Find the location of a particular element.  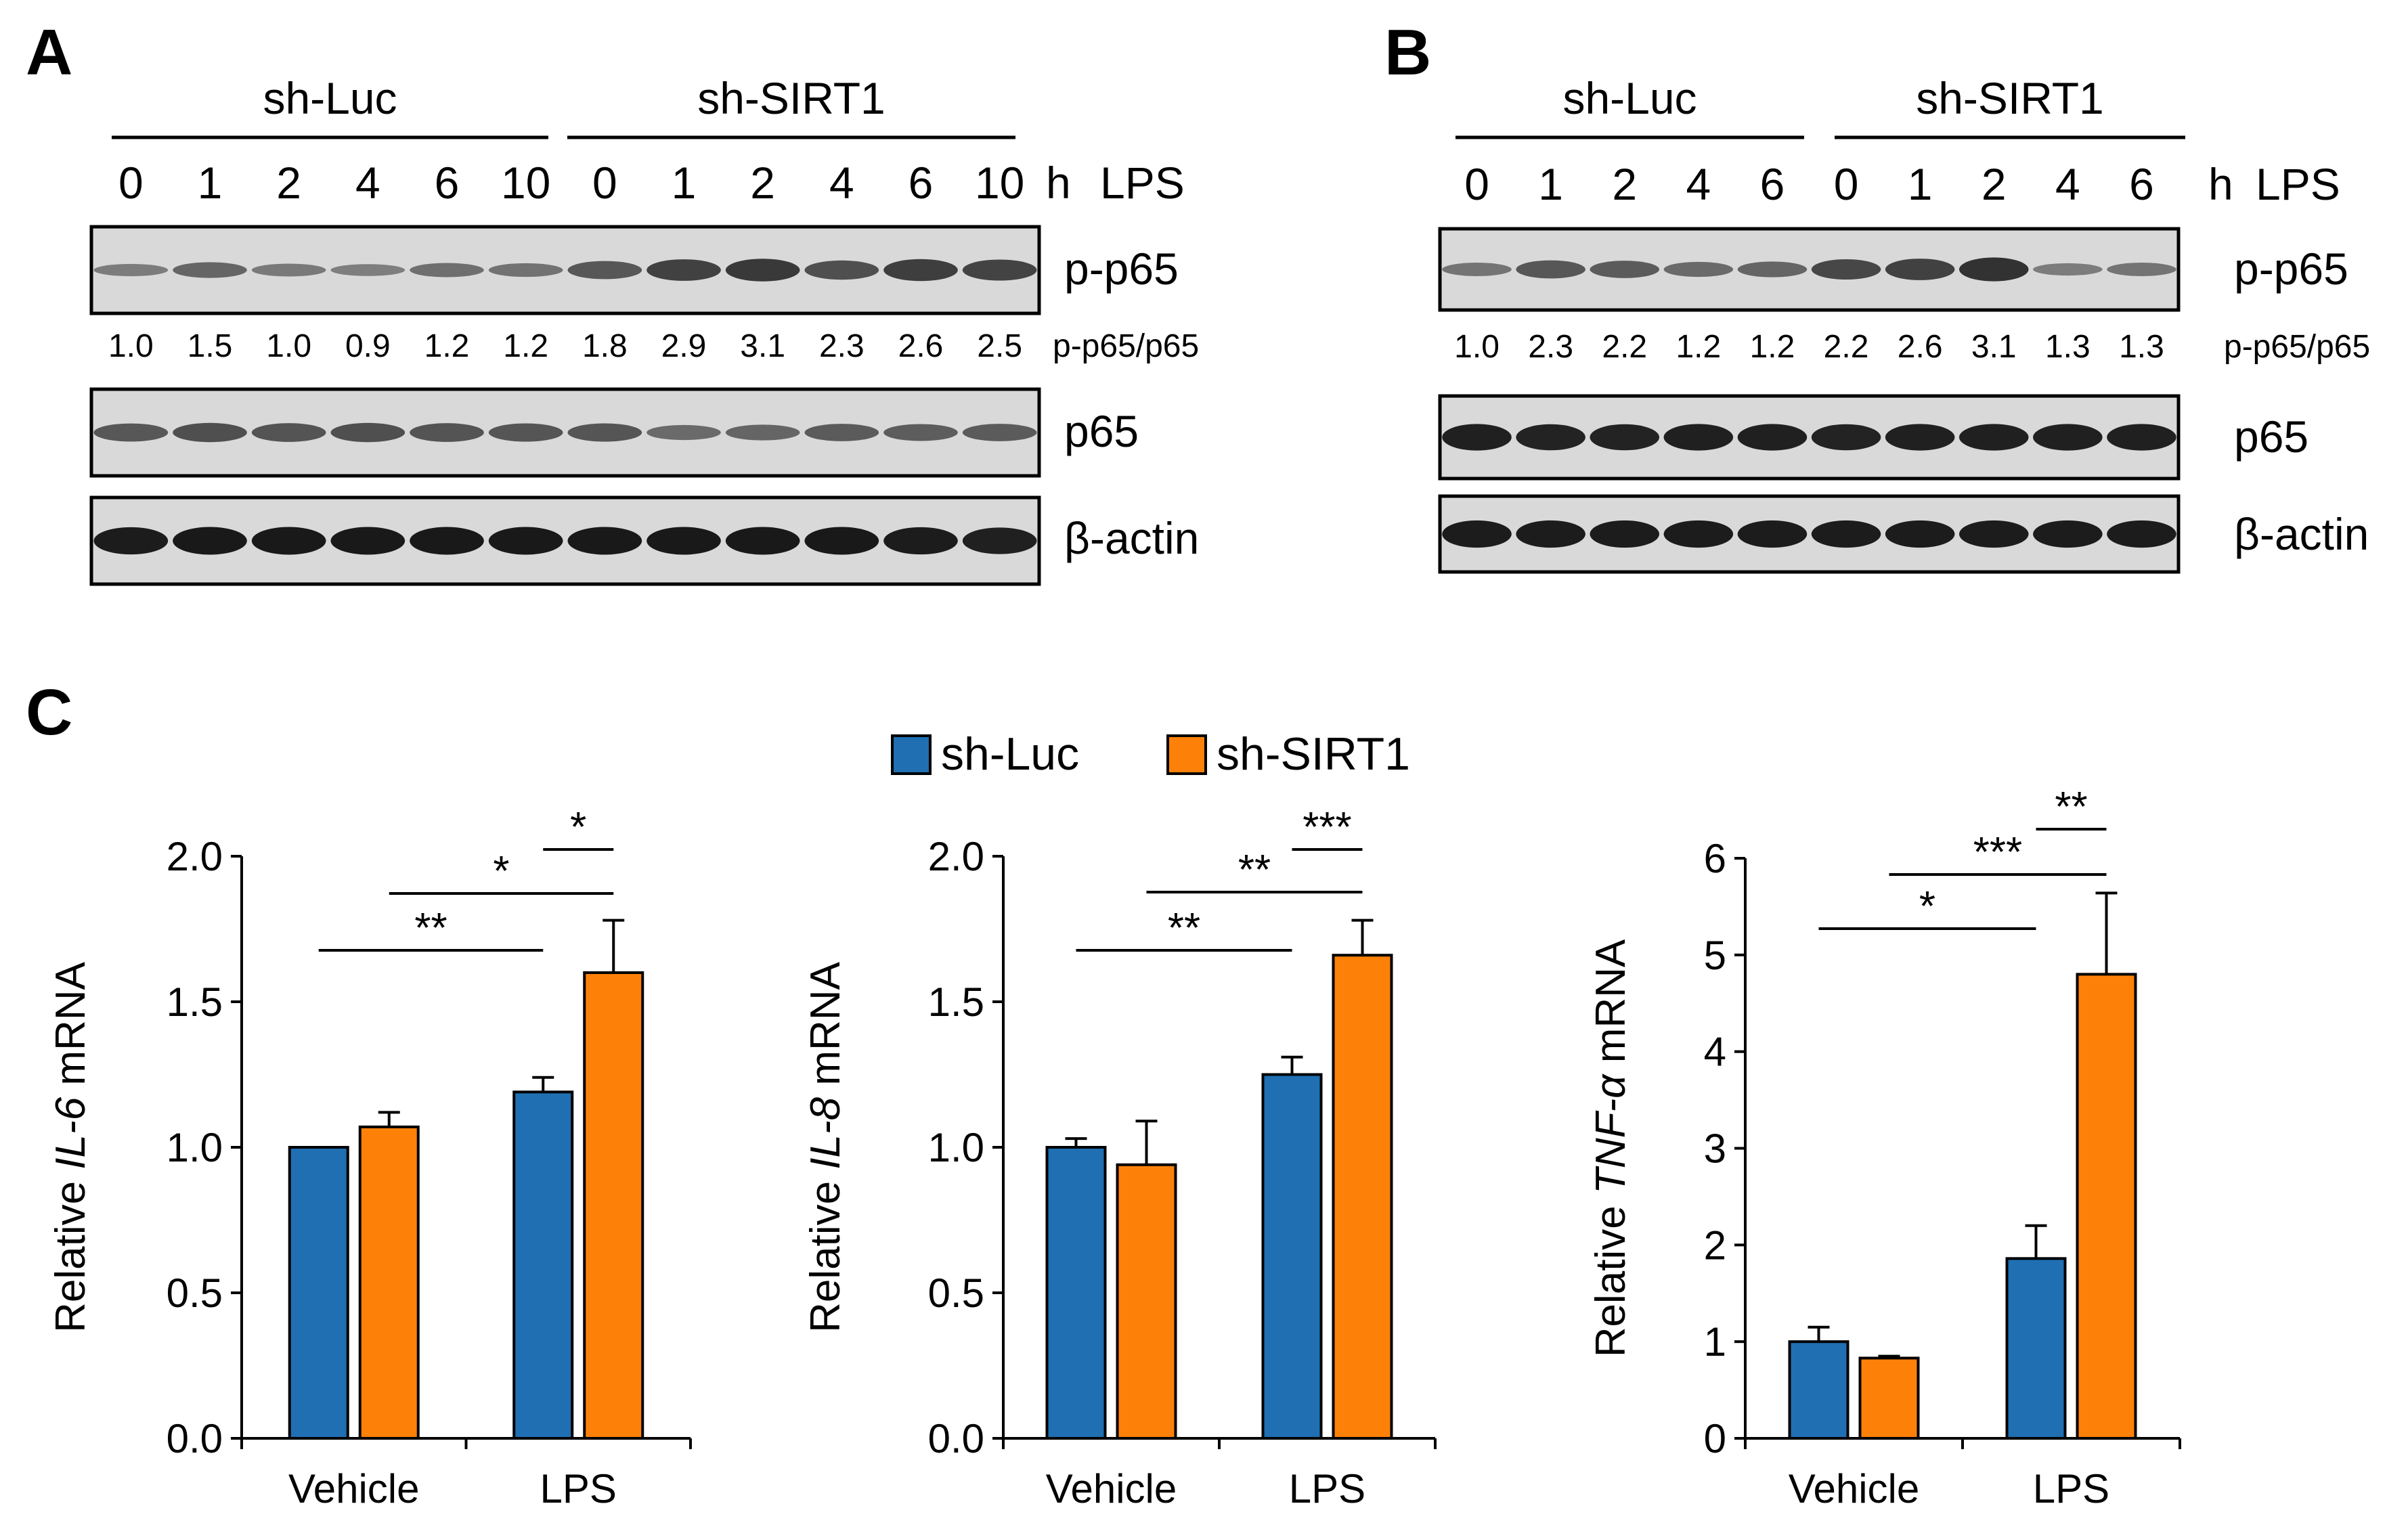

y-axis-title: Relative IL-6 mRNA is located at coordinates (70, 1146).